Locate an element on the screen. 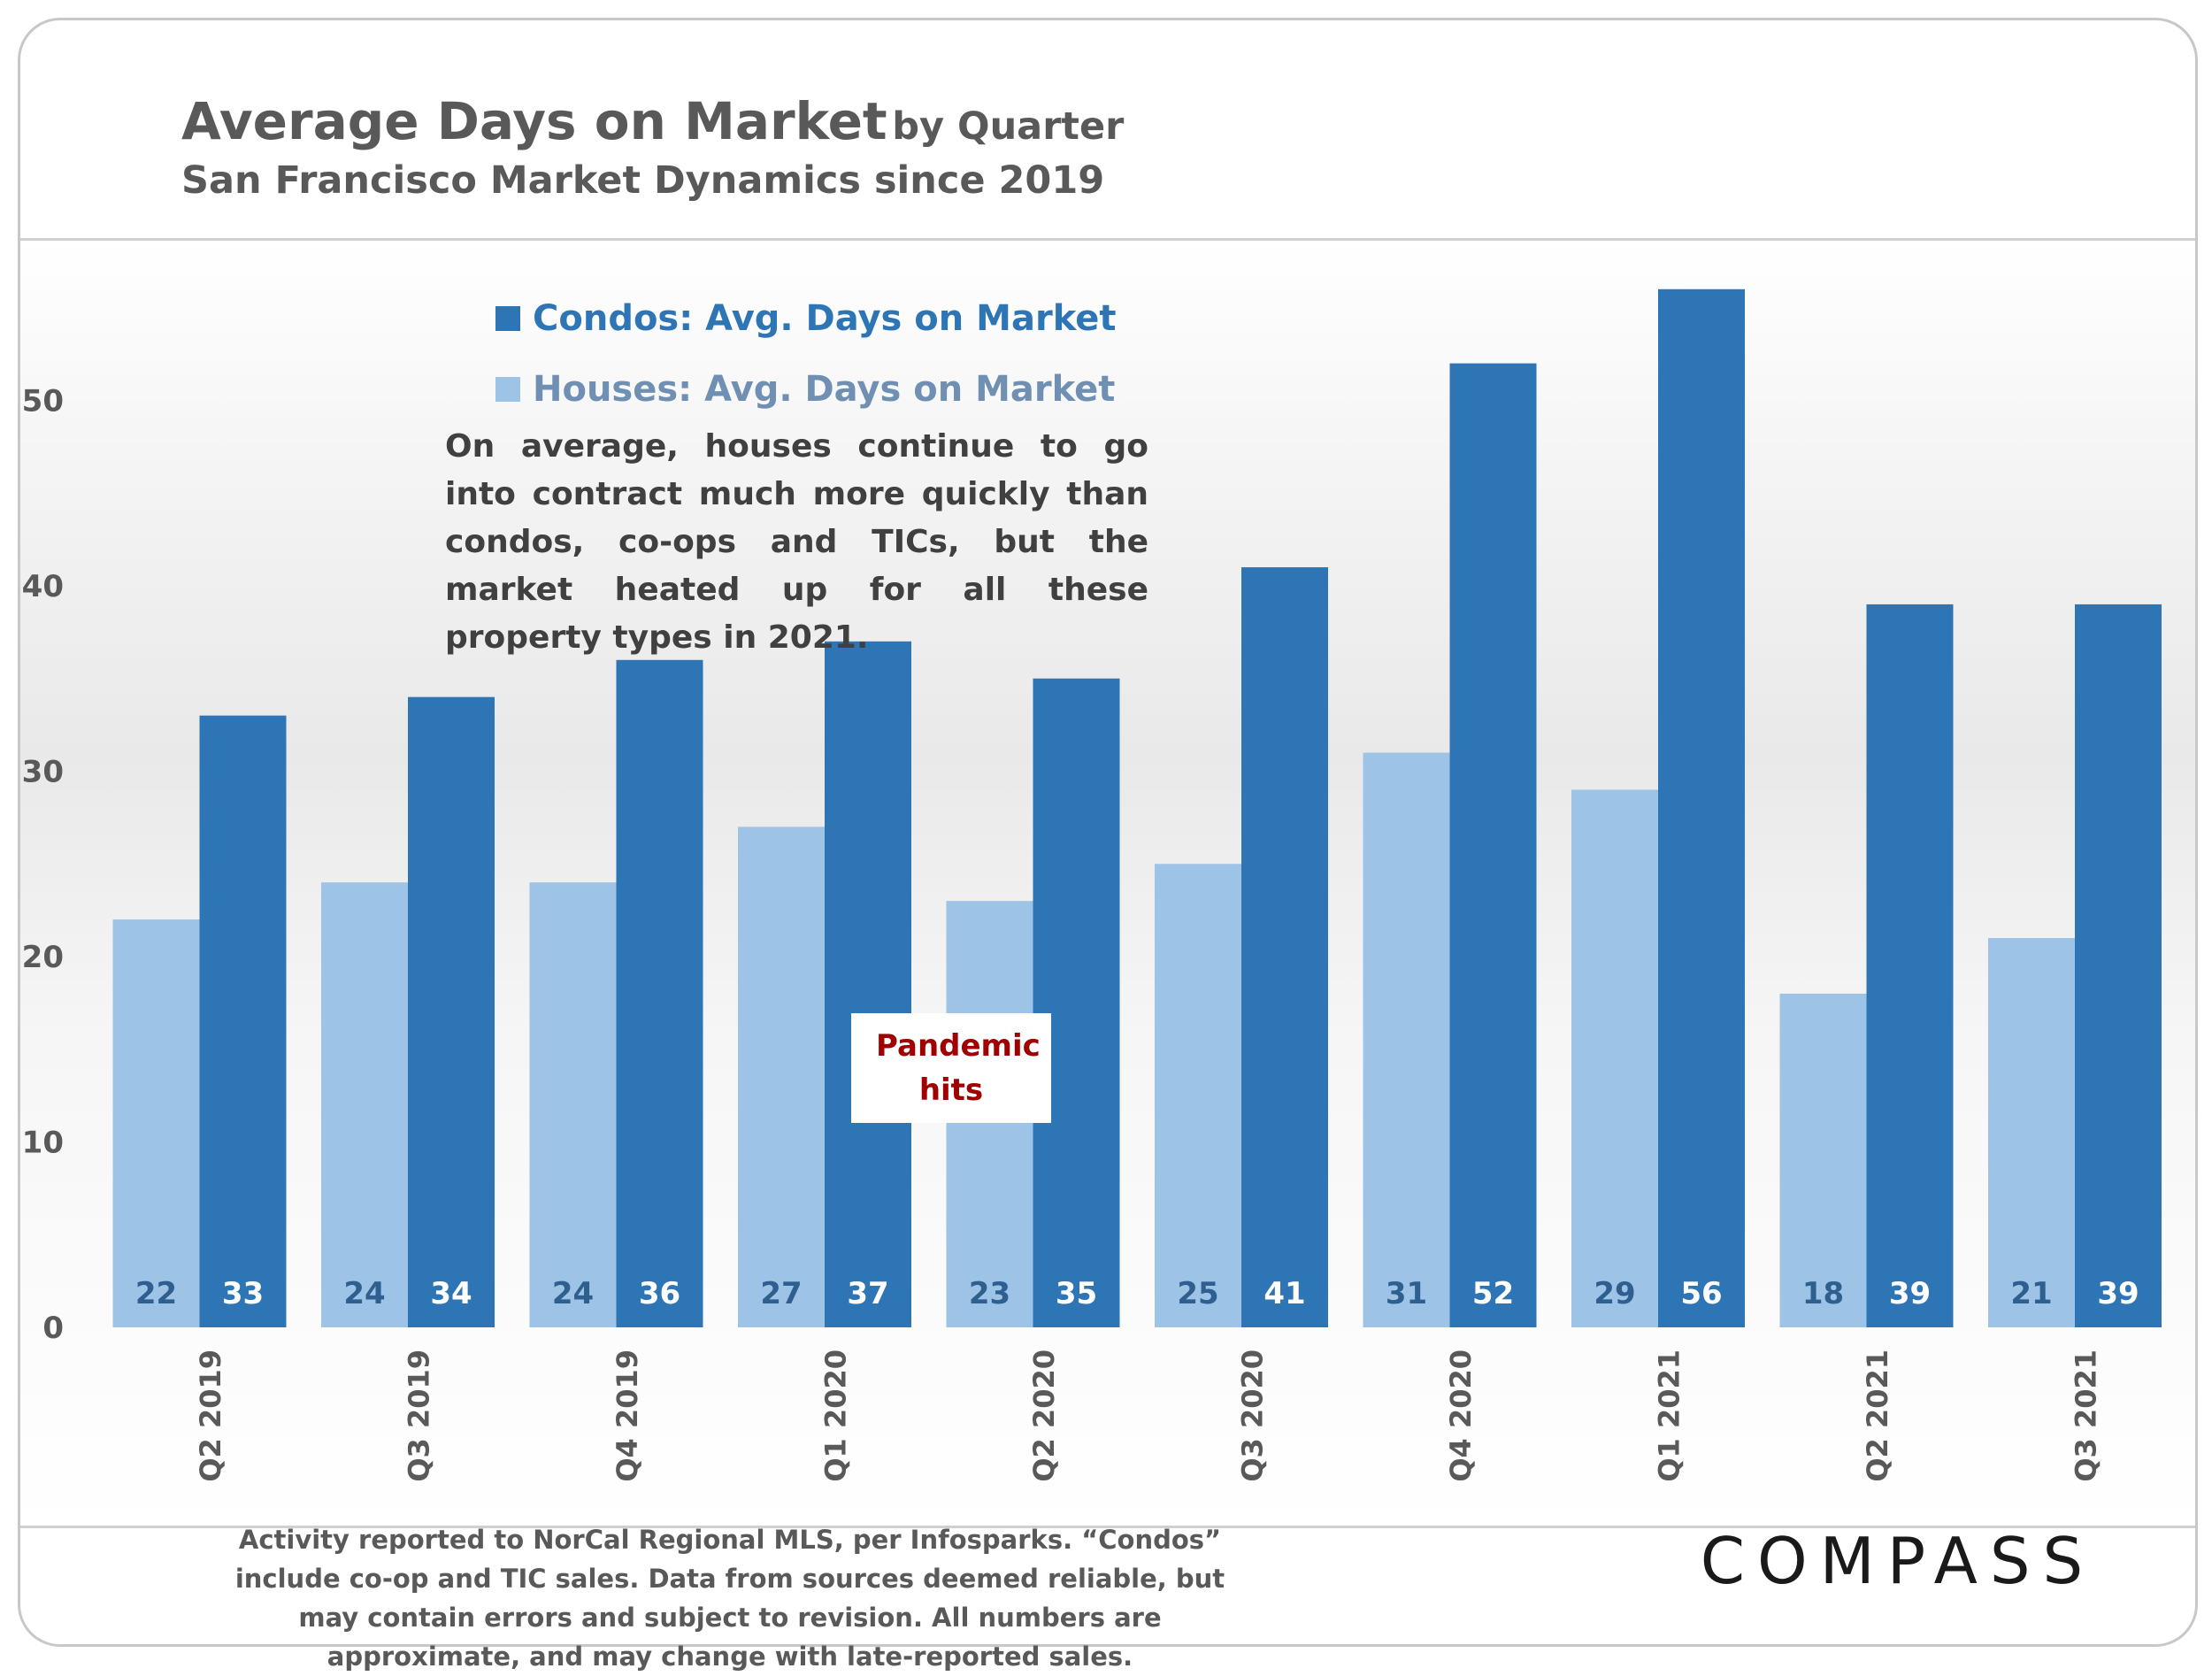  y-tick-label: 30 is located at coordinates (43, 772).